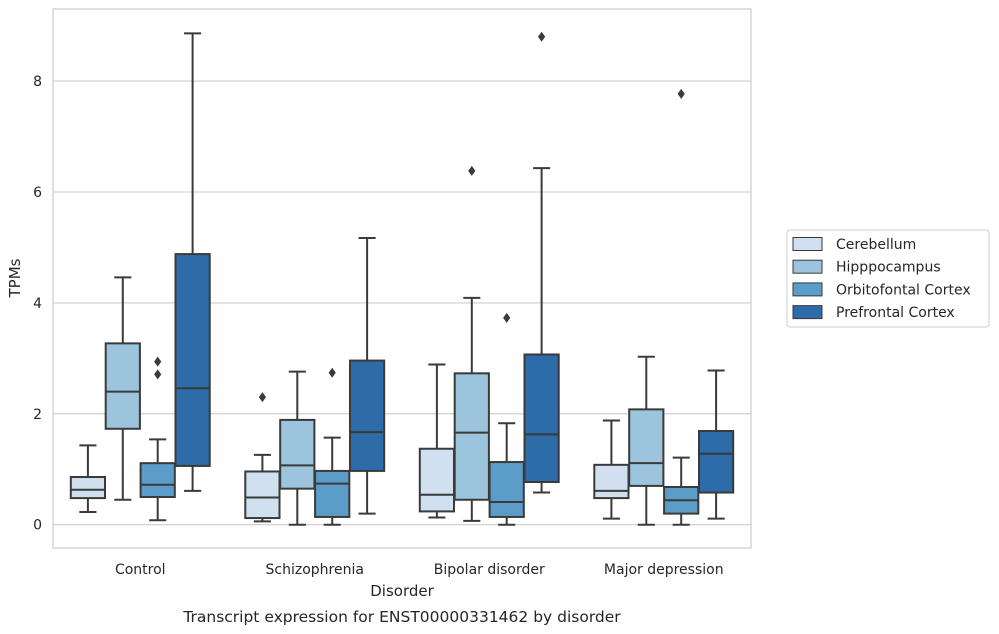 The width and height of the screenshot is (999, 634). I want to click on x-tick-label: Major depression, so click(664, 570).